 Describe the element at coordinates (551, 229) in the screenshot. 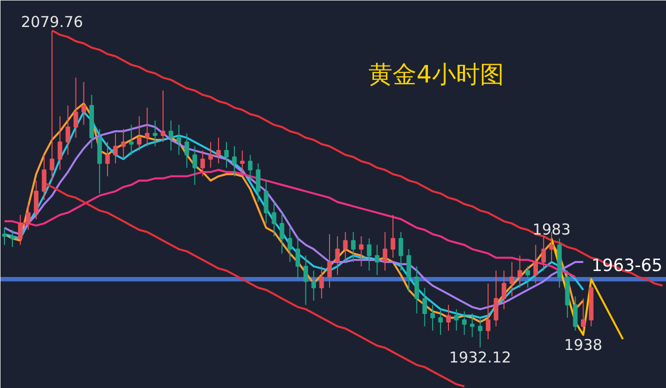

I see `annotation: 1983` at that location.